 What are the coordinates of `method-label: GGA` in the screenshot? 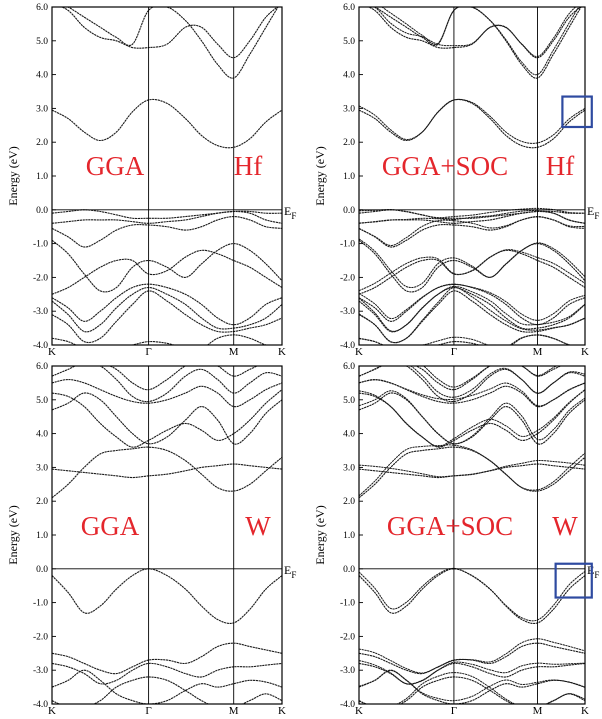 It's located at (110, 526).